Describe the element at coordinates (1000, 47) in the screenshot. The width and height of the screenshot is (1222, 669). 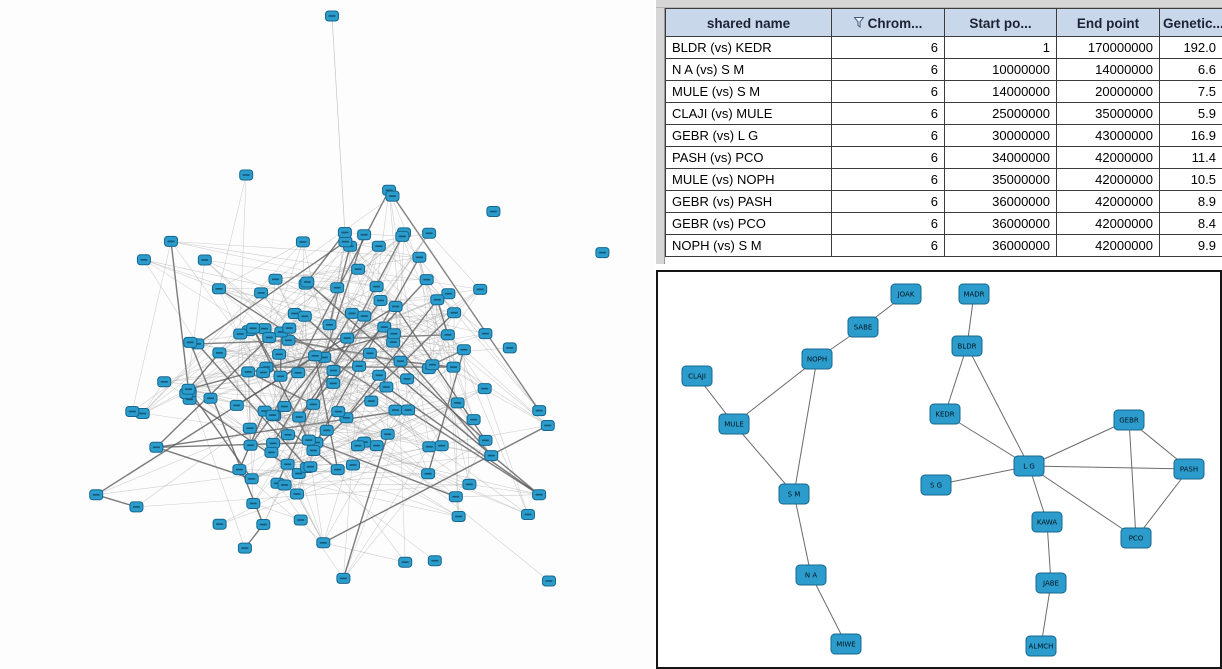
I see `table-cell: 1` at that location.